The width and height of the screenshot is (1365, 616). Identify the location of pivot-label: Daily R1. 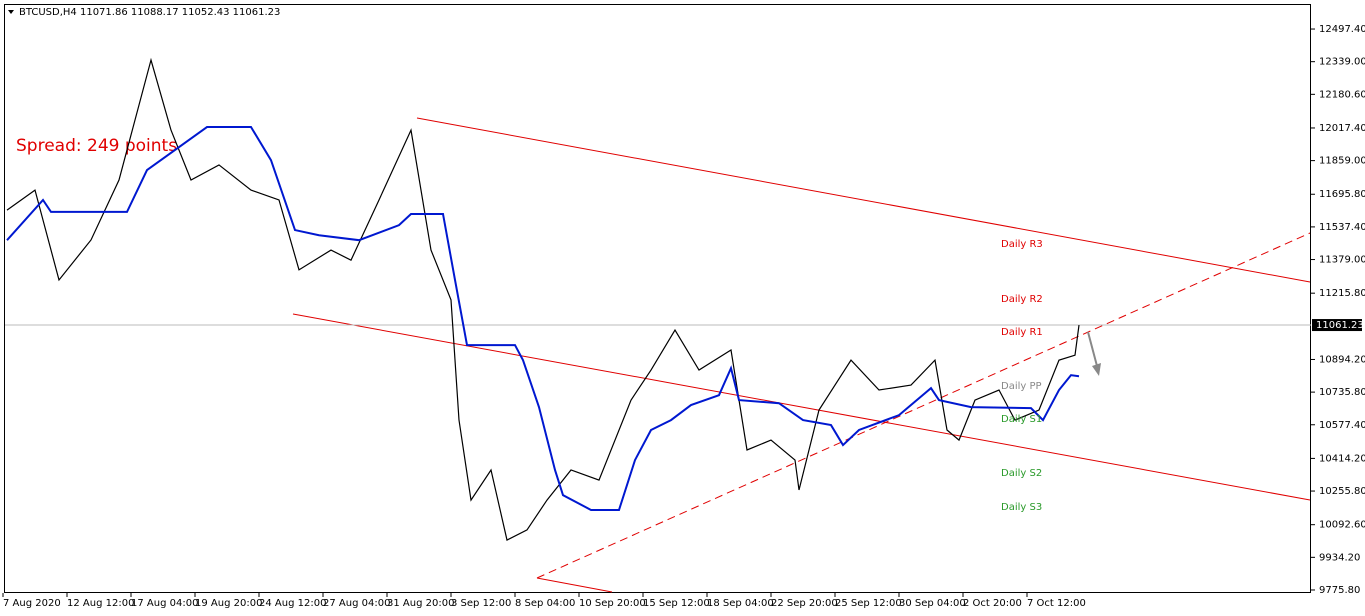
(1022, 332).